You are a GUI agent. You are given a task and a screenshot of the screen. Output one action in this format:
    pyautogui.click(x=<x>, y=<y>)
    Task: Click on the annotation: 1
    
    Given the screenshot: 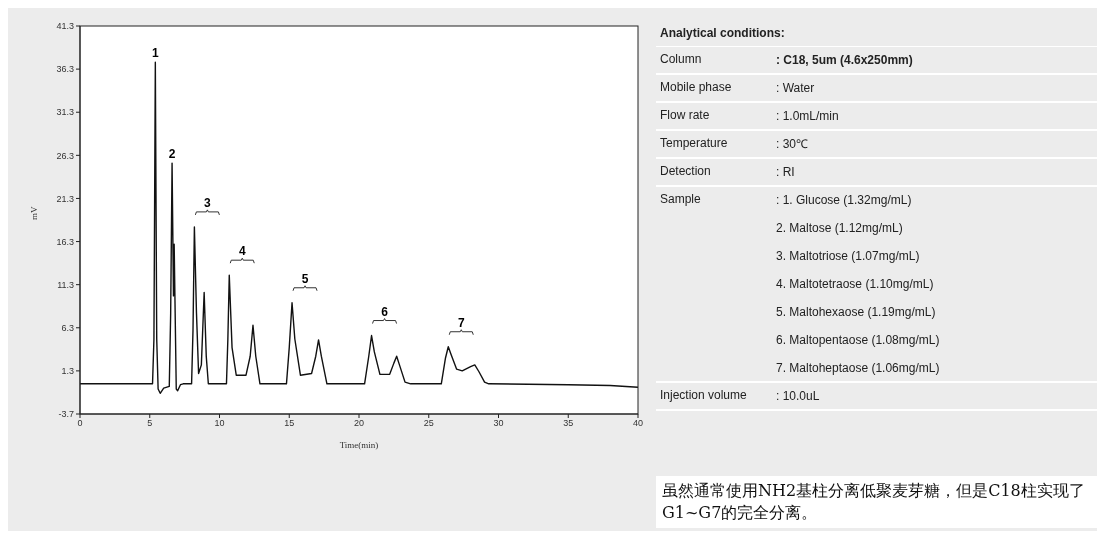 What is the action you would take?
    pyautogui.click(x=155, y=53)
    